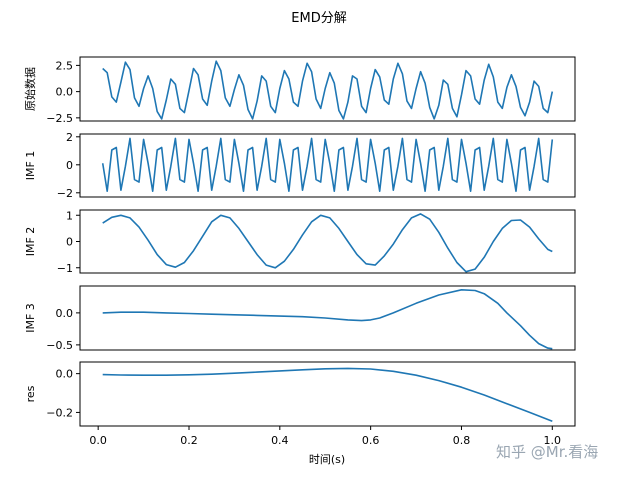 The width and height of the screenshot is (638, 478). Describe the element at coordinates (30, 166) in the screenshot. I see `imf1-ylabel: IMF 1` at that location.